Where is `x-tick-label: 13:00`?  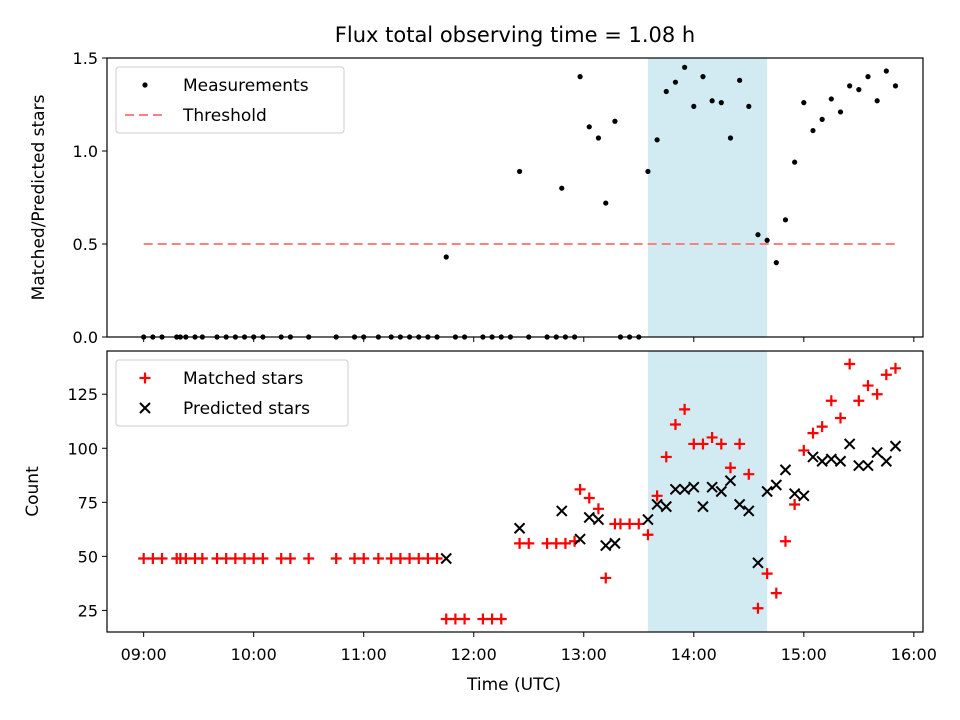
x-tick-label: 13:00 is located at coordinates (584, 654).